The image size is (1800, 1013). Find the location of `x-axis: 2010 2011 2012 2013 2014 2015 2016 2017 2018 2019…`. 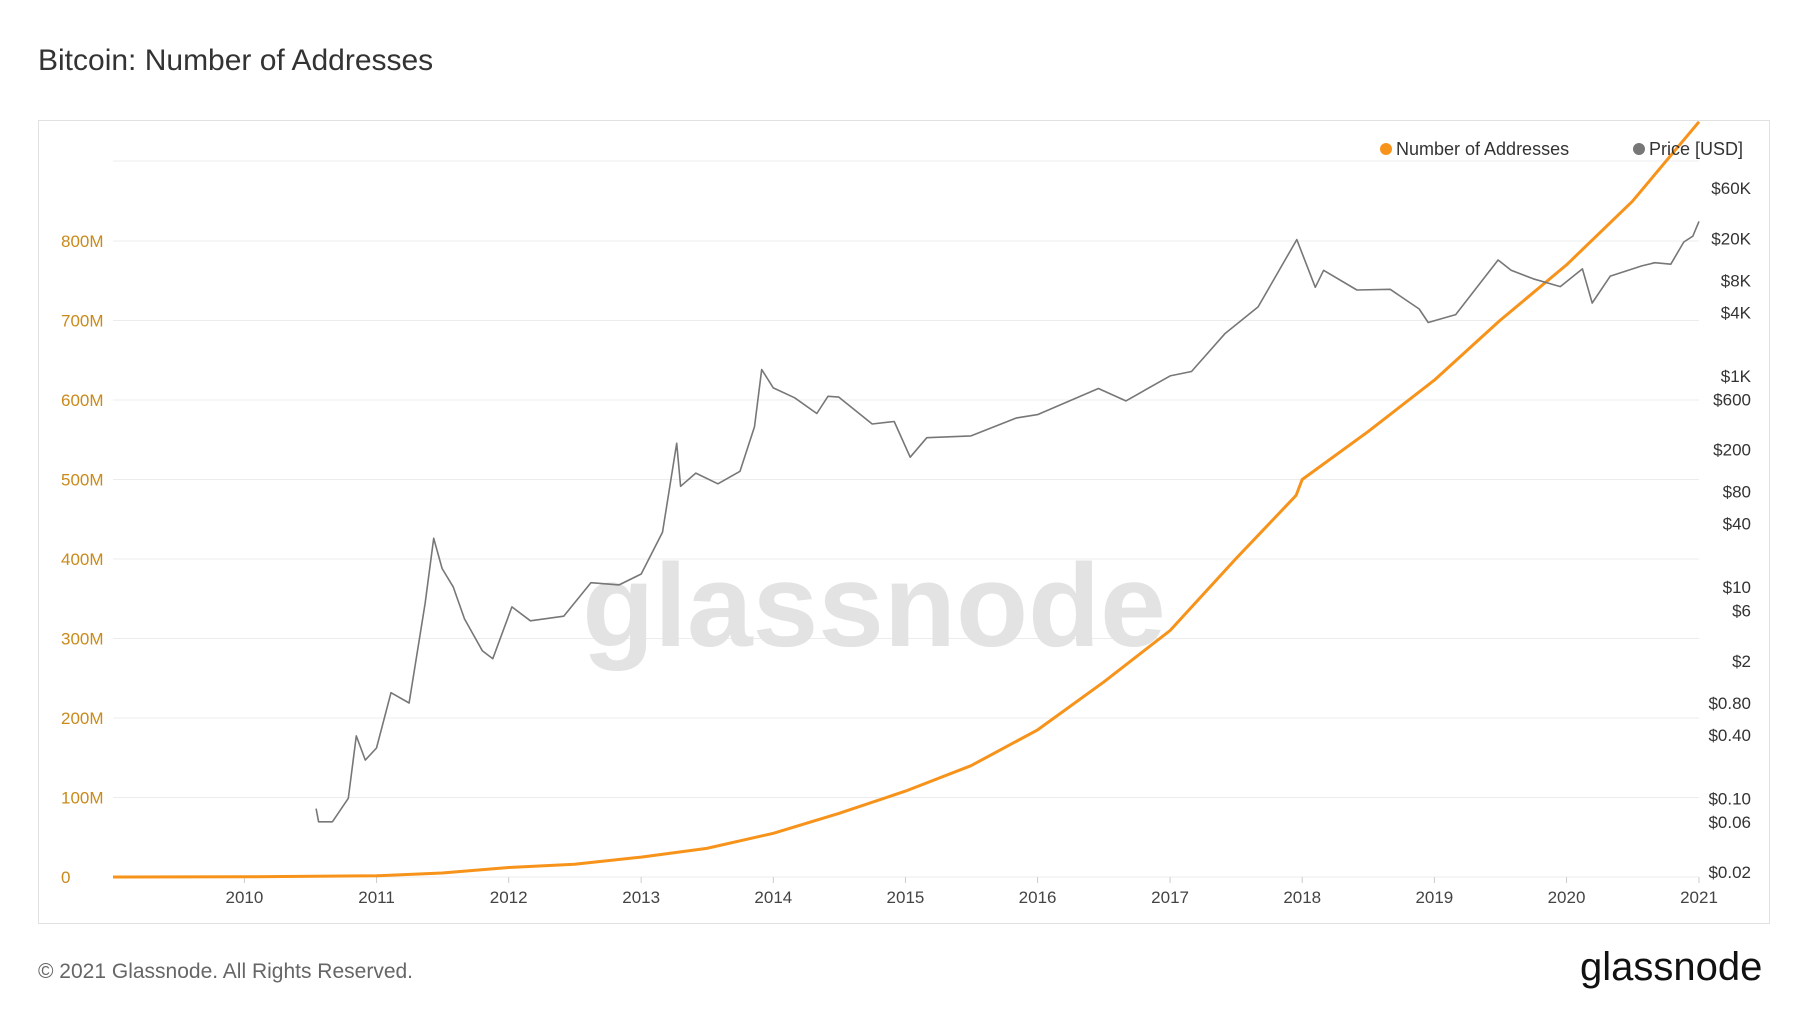

x-axis: 2010 2011 2012 2013 2014 2015 2016 2017 2018 2019… is located at coordinates (971, 892).